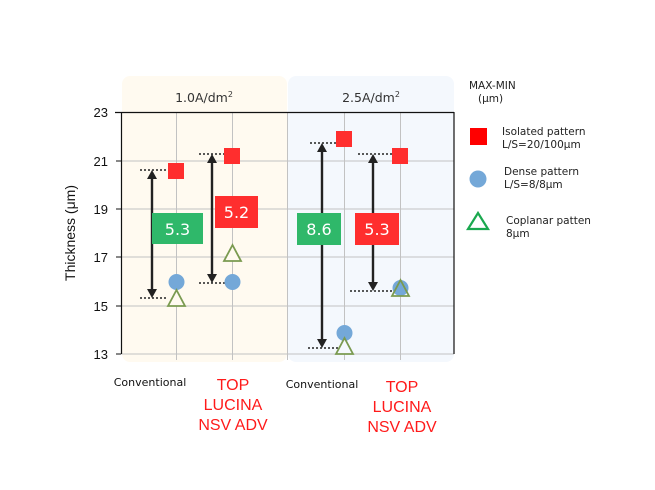  I want to click on y-tick-labels: 23 21 19 17 15 13, so click(101, 233).